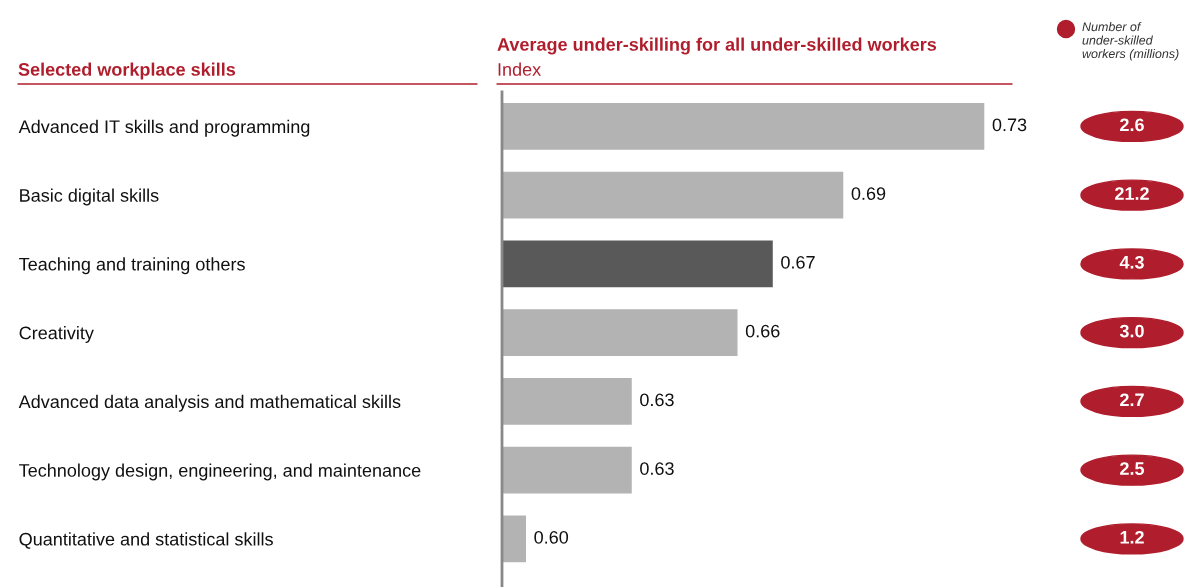 This screenshot has height=587, width=1200. I want to click on y-axis-title: Selected workplace skills, so click(127, 71).